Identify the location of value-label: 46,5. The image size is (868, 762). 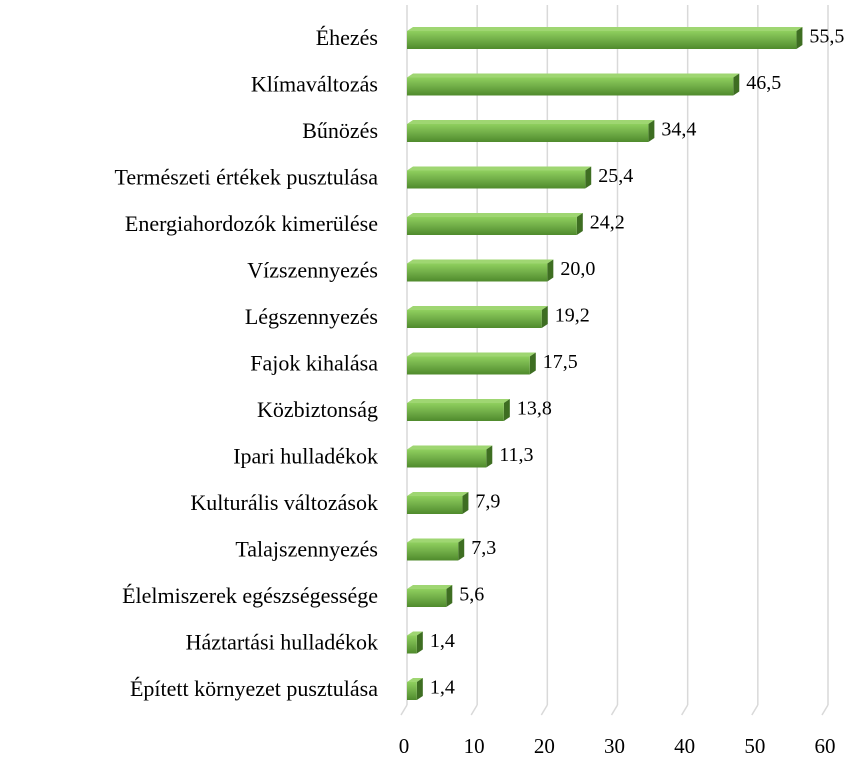
(763, 83).